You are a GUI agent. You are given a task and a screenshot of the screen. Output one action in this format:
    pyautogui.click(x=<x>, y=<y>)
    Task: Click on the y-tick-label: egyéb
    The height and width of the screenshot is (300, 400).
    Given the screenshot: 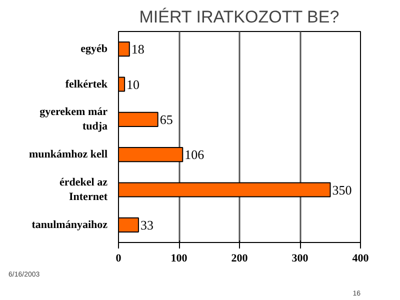 What is the action you would take?
    pyautogui.click(x=94, y=49)
    